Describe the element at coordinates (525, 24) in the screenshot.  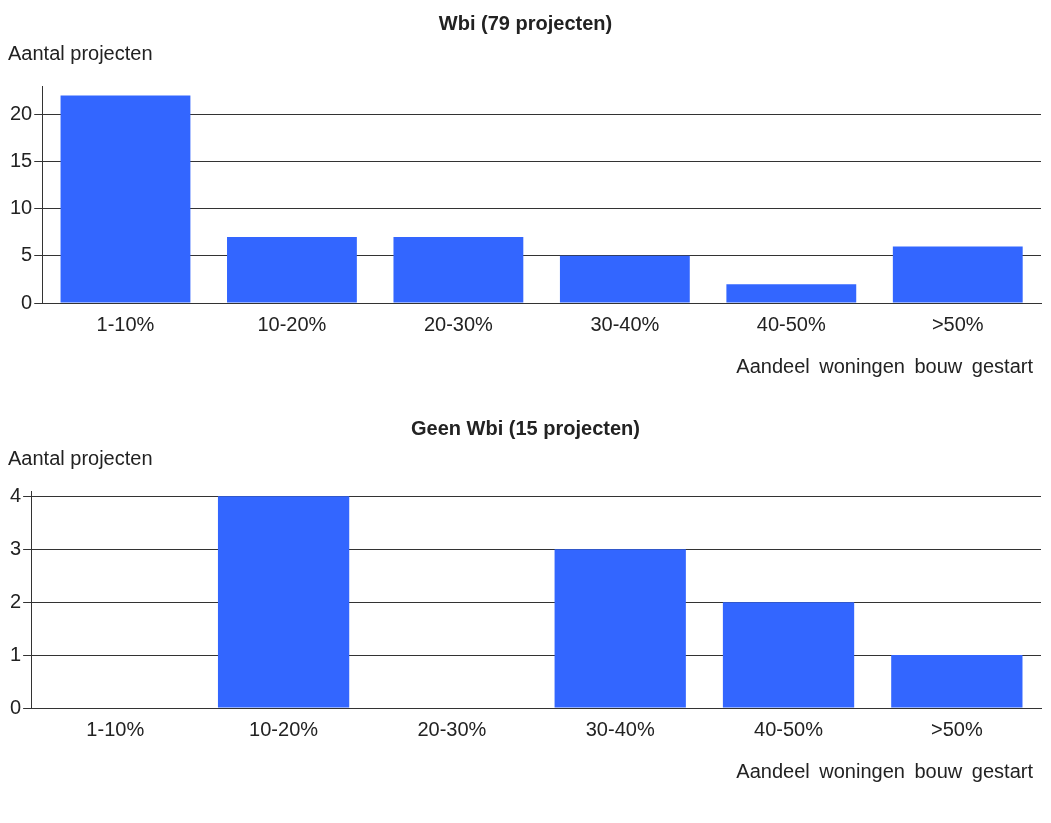
I see `chart-title: Wbi (79 projecten)` at that location.